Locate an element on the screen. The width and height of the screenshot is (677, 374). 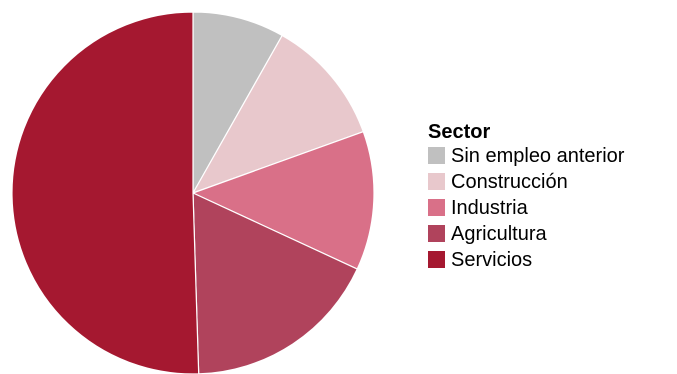
legend-title: Sector is located at coordinates (459, 132).